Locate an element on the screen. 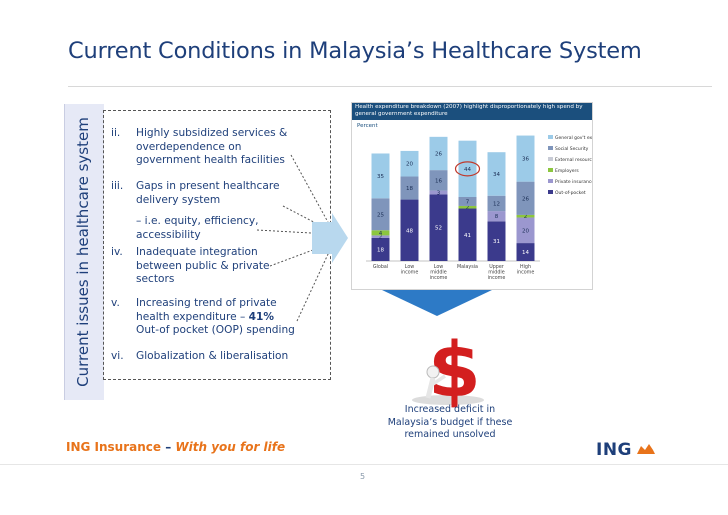 The width and height of the screenshot is (728, 515). malaysia-highlight is located at coordinates (467, 169).